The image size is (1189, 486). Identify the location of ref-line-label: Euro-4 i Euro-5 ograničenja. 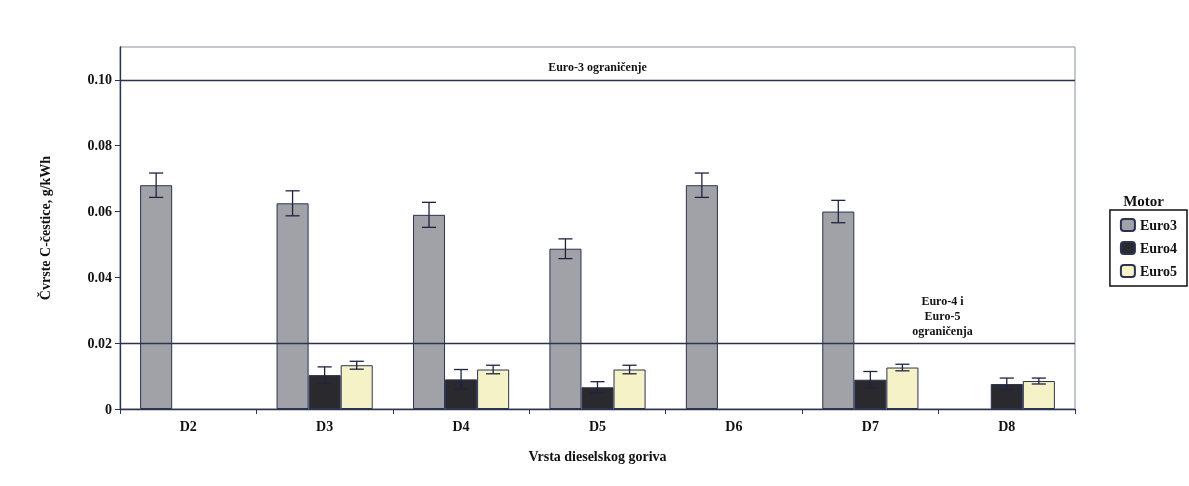
(942, 315).